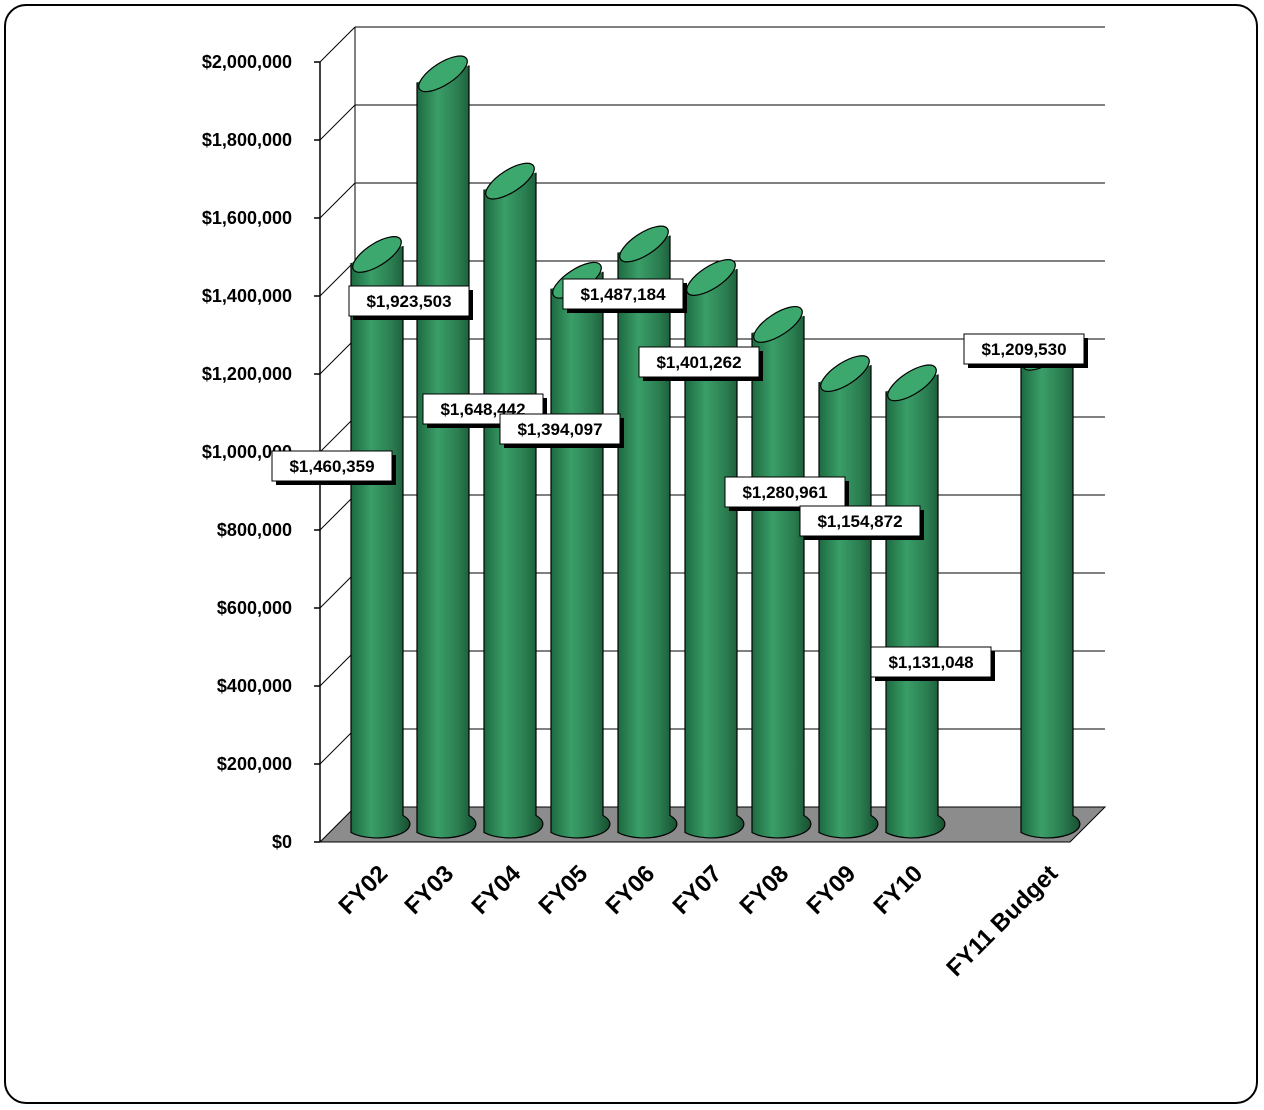 The image size is (1264, 1110). What do you see at coordinates (247, 140) in the screenshot?
I see `y-tick-label: $1,800,000` at bounding box center [247, 140].